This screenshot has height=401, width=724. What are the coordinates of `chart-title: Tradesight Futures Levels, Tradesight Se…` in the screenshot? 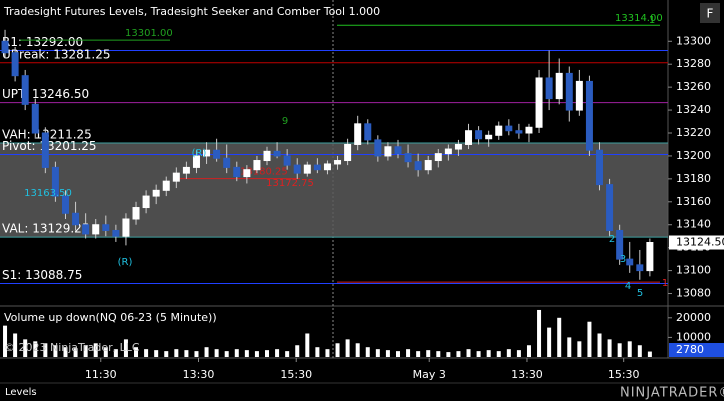 It's located at (191, 11).